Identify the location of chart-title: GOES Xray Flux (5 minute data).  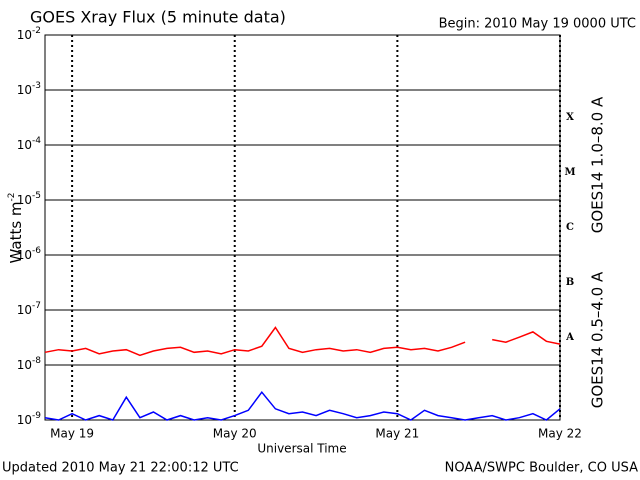
(158, 17).